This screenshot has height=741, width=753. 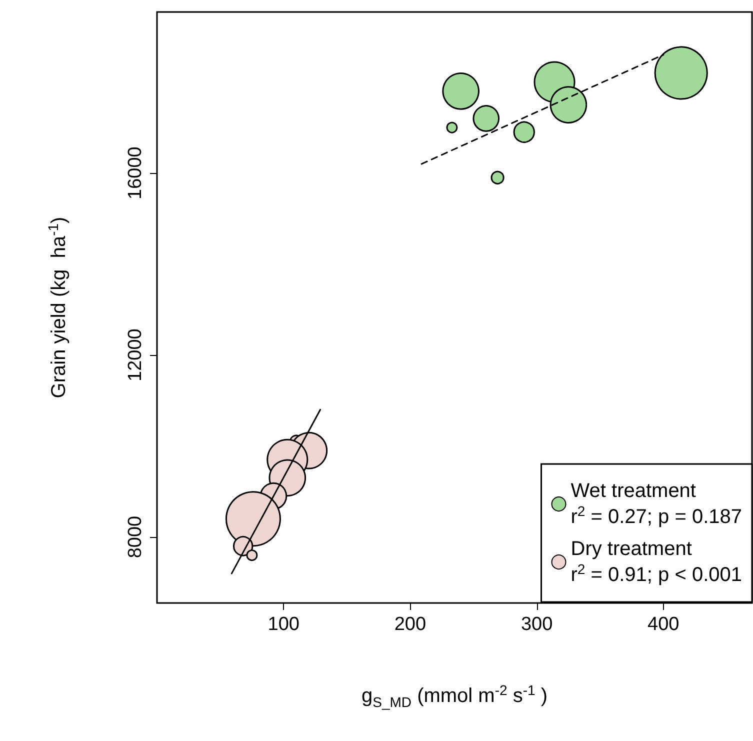 What do you see at coordinates (664, 624) in the screenshot?
I see `x-tick-label: 400` at bounding box center [664, 624].